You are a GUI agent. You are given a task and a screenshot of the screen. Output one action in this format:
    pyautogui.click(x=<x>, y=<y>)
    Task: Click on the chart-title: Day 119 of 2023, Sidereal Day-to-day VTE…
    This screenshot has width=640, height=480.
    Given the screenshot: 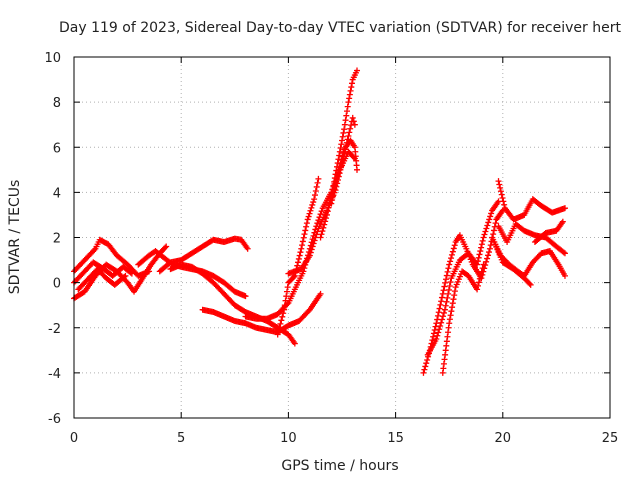 What is the action you would take?
    pyautogui.click(x=340, y=28)
    